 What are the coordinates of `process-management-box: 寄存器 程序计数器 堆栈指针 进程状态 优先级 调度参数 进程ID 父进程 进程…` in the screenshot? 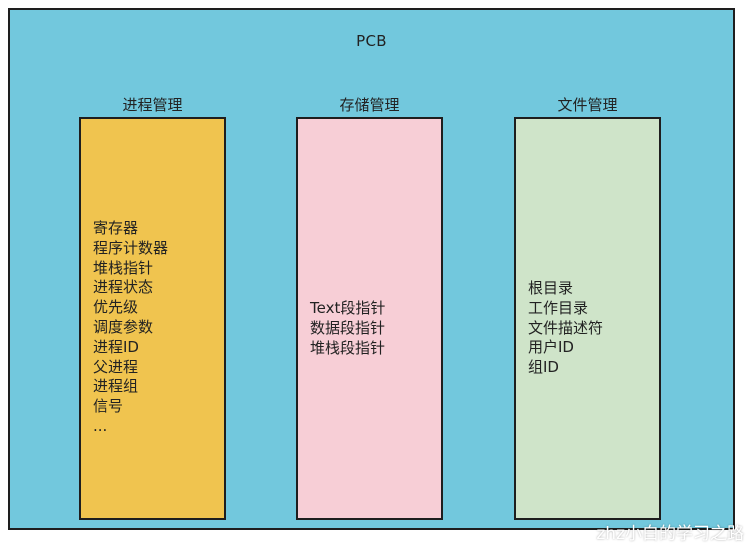 It's located at (152, 318).